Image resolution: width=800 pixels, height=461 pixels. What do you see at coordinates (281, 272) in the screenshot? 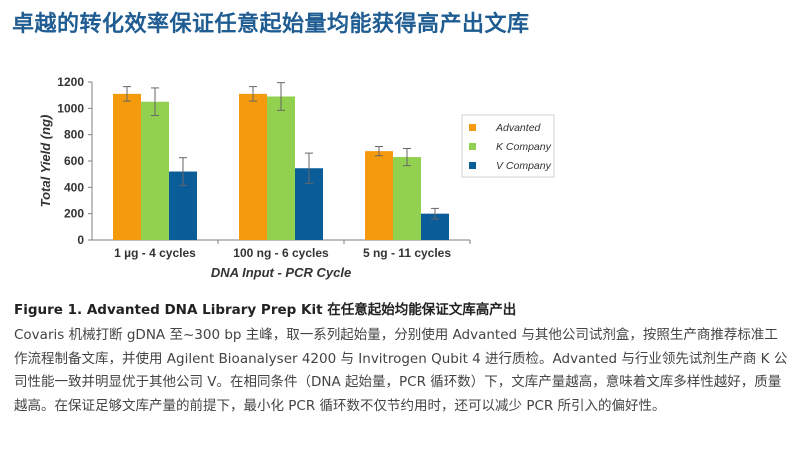
I see `x-axis-title: DNA Input - PCR Cycle` at bounding box center [281, 272].